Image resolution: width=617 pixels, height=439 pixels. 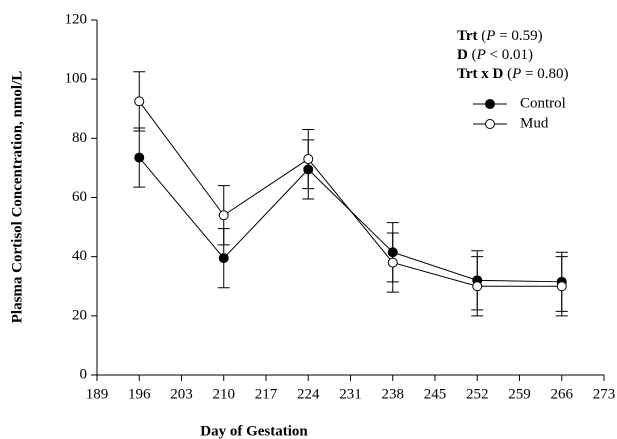 I want to click on legend-label: Control, so click(x=543, y=103).